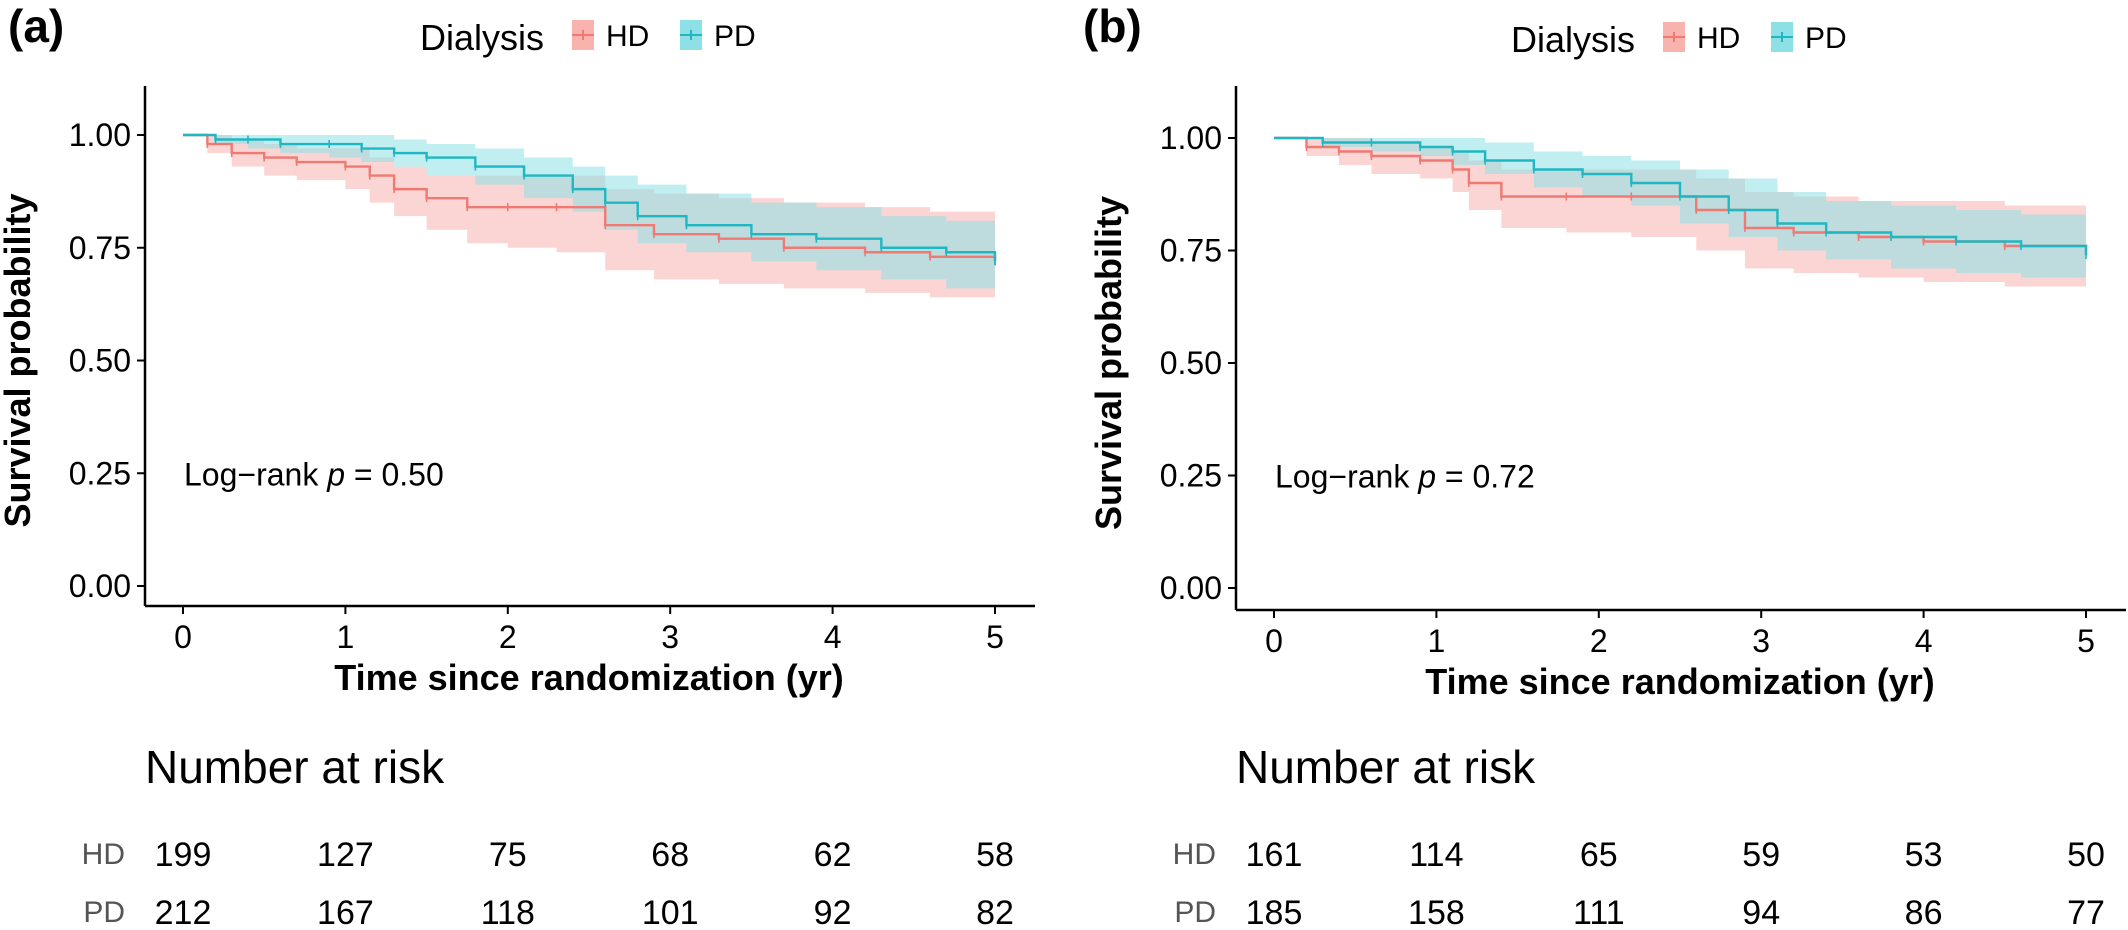 This screenshot has width=2128, height=930. I want to click on risk-count: 101, so click(670, 912).